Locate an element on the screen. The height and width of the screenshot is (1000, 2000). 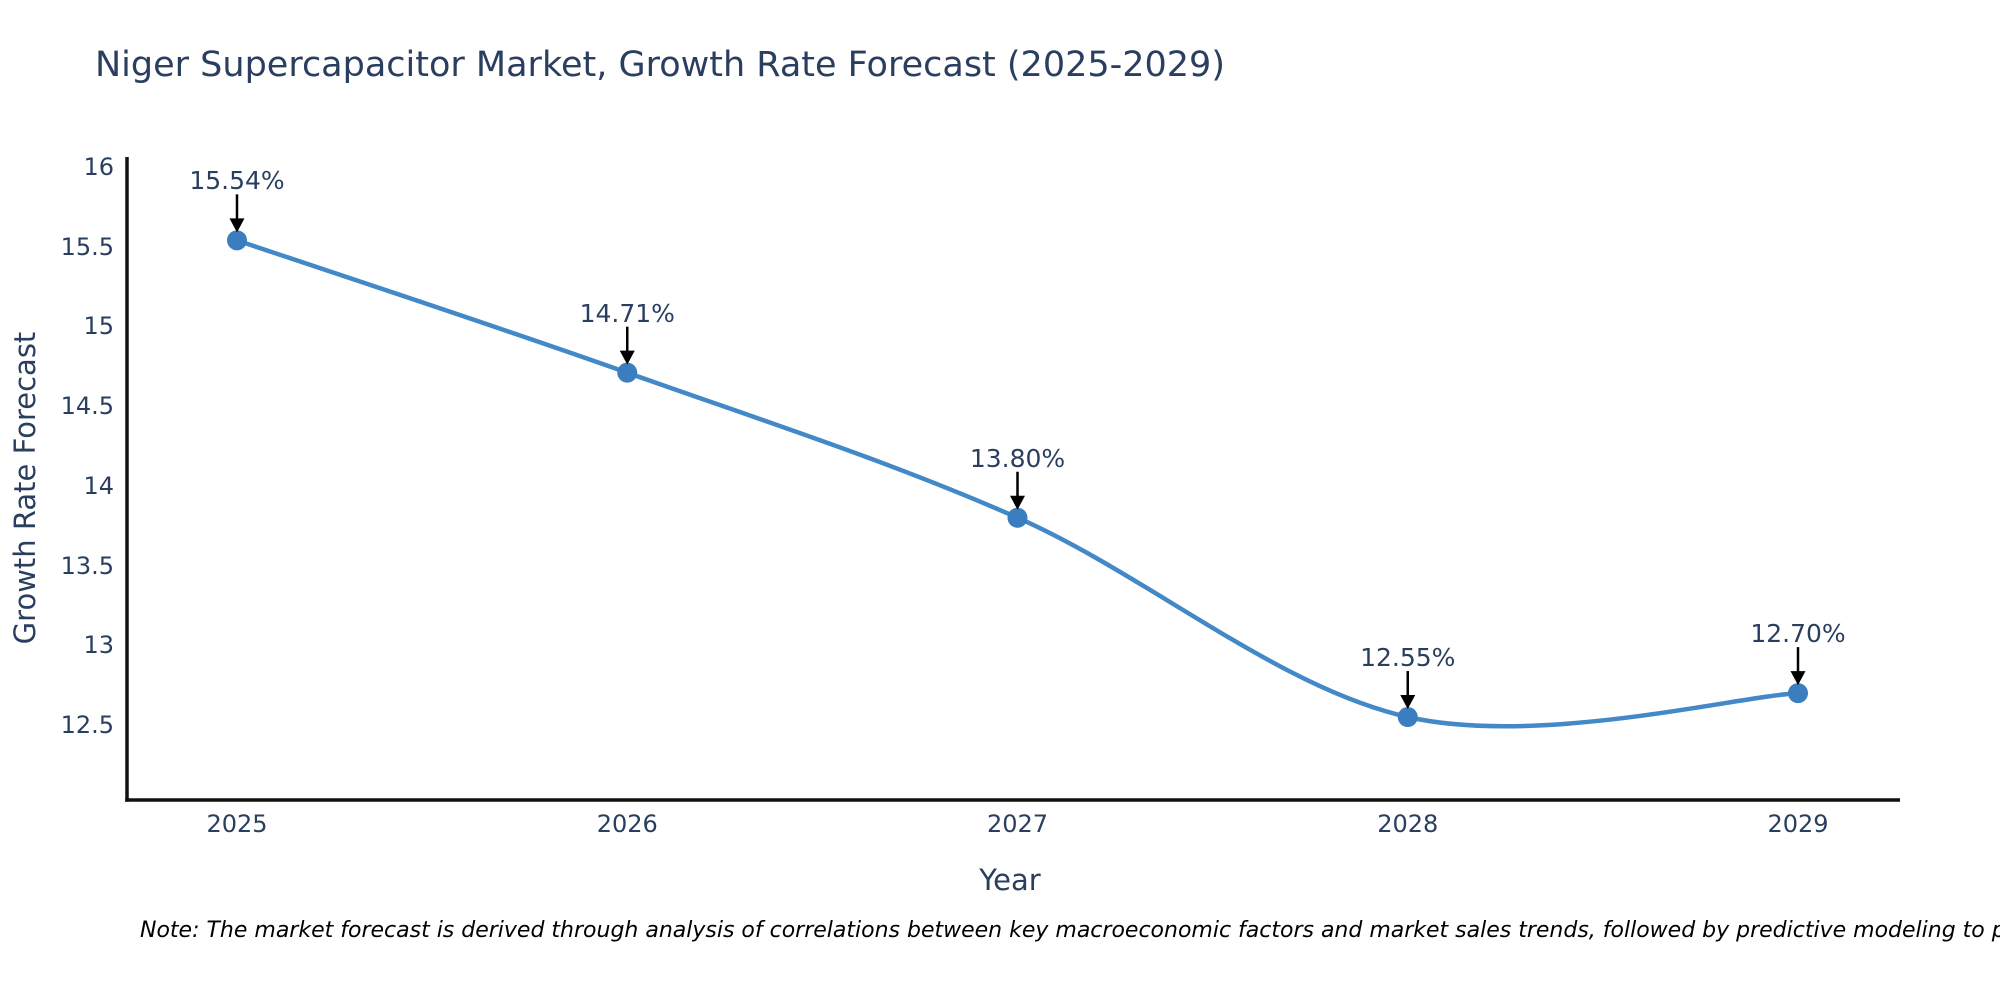
data-point-annotation: 14.71% is located at coordinates (627, 313).